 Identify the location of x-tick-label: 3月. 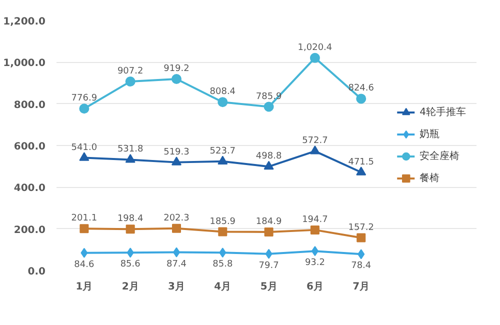
(176, 287).